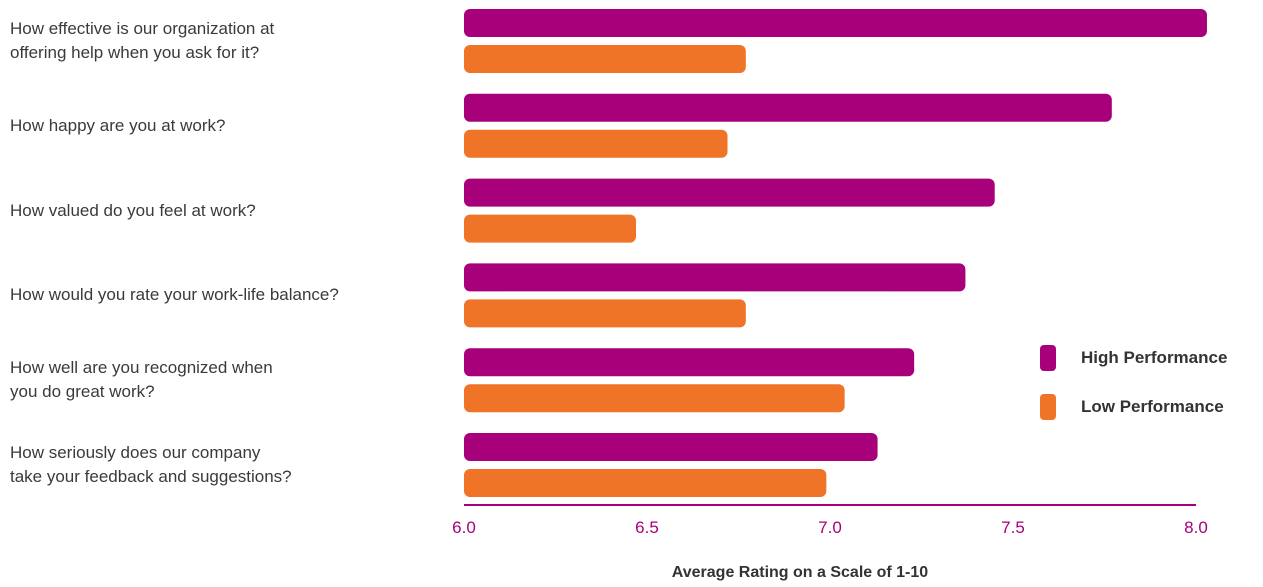 This screenshot has width=1263, height=587. I want to click on x-tick-label: 6.5, so click(647, 527).